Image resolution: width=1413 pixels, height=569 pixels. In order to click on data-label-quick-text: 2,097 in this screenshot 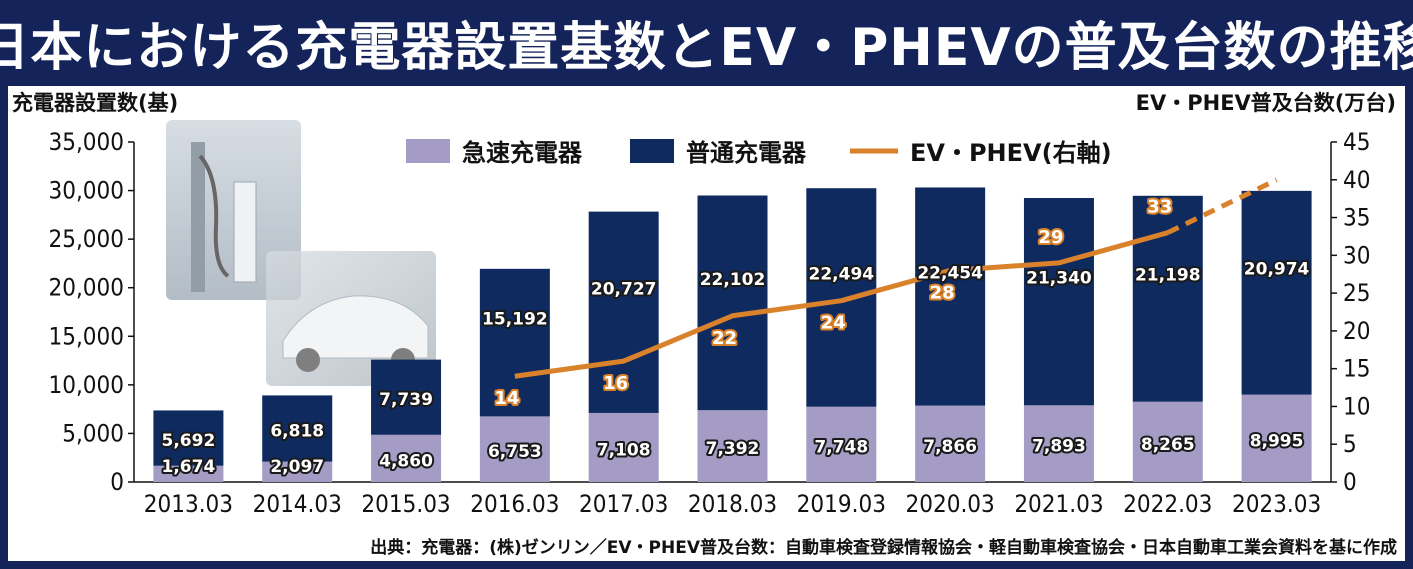, I will do `click(297, 467)`.